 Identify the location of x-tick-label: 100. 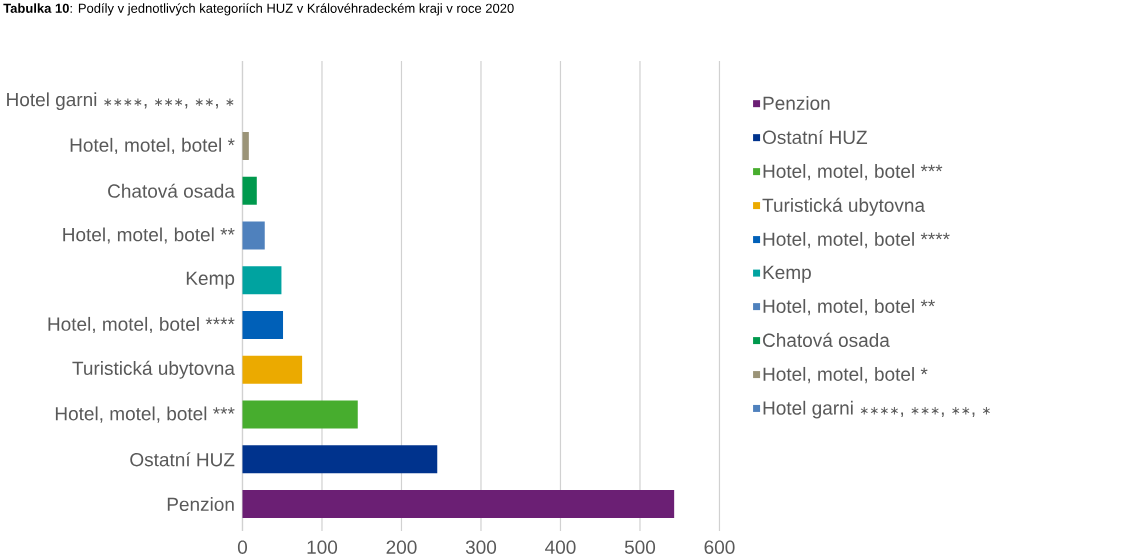
(322, 547).